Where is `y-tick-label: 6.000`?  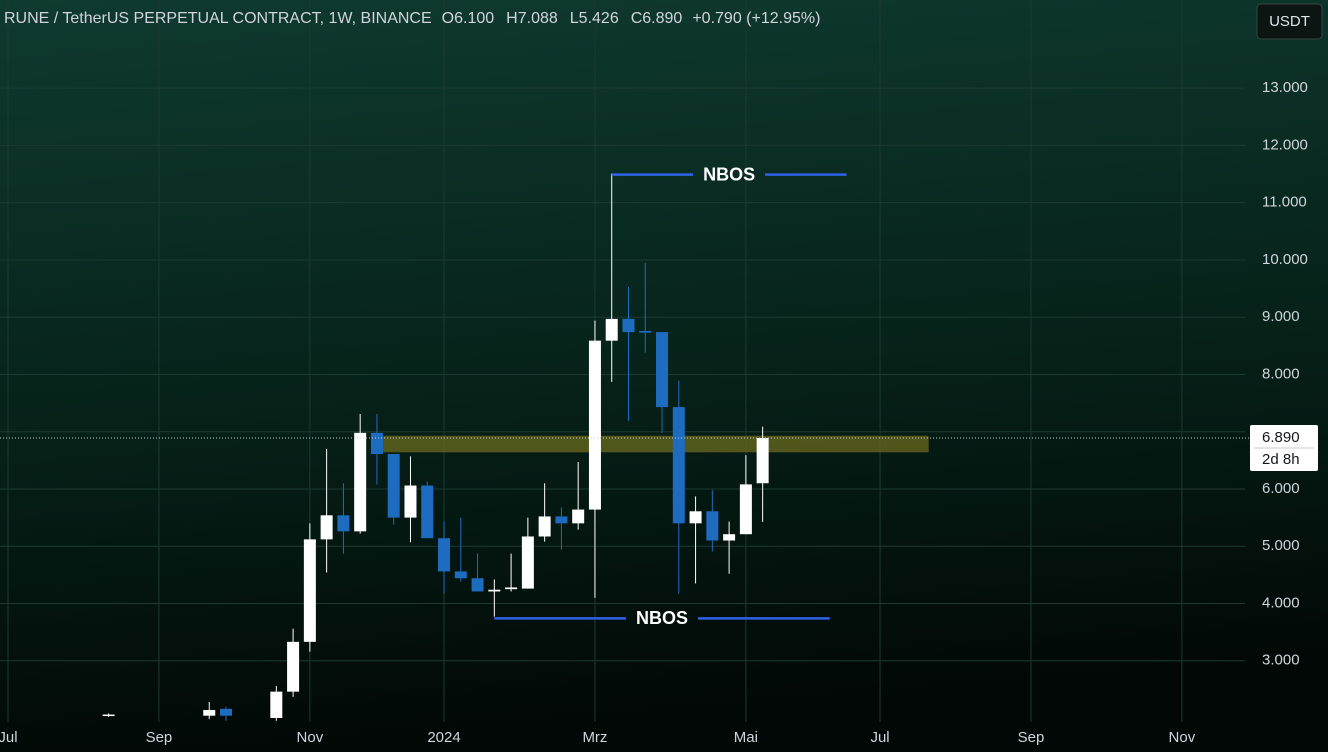 y-tick-label: 6.000 is located at coordinates (1281, 488).